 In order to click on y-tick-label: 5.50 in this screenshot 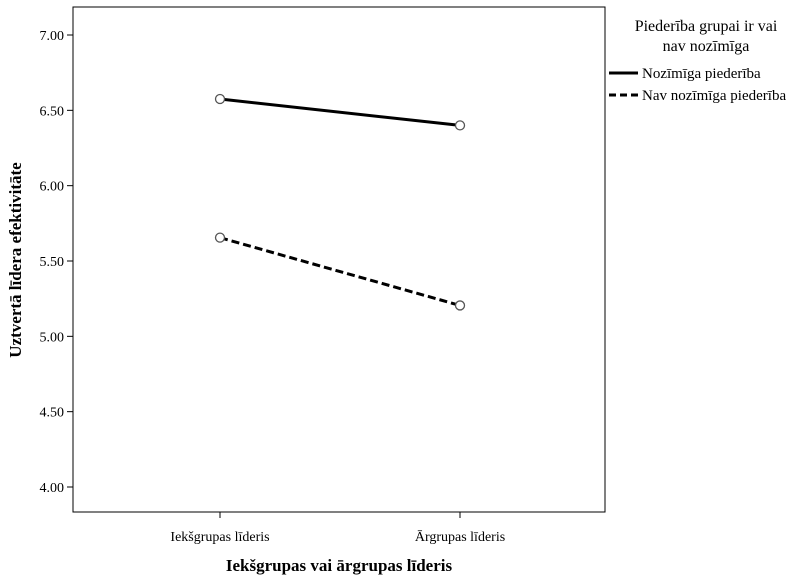, I will do `click(52, 262)`.